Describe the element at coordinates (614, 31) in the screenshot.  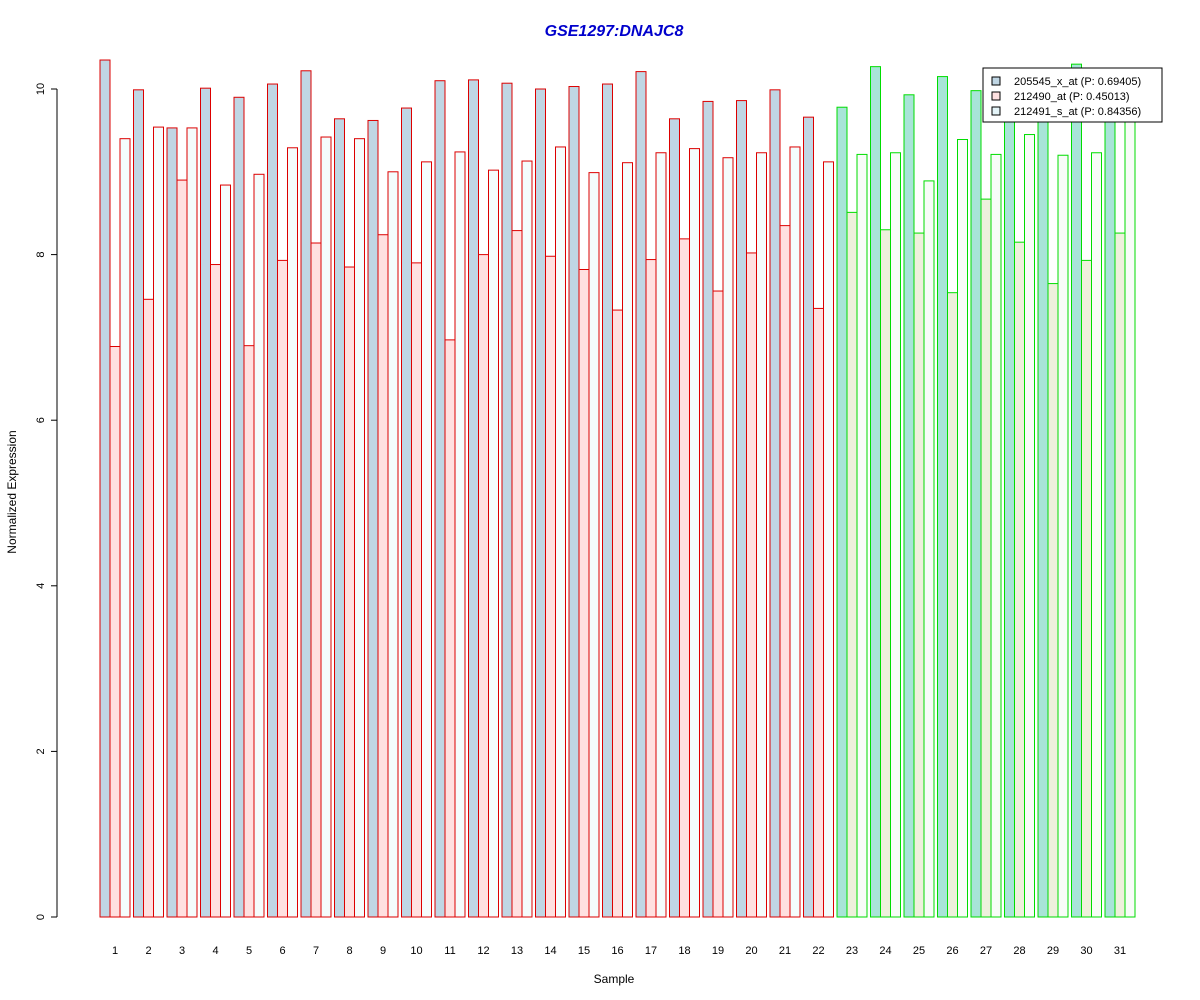
I see `chart-title: GSE1297:DNAJC8` at that location.